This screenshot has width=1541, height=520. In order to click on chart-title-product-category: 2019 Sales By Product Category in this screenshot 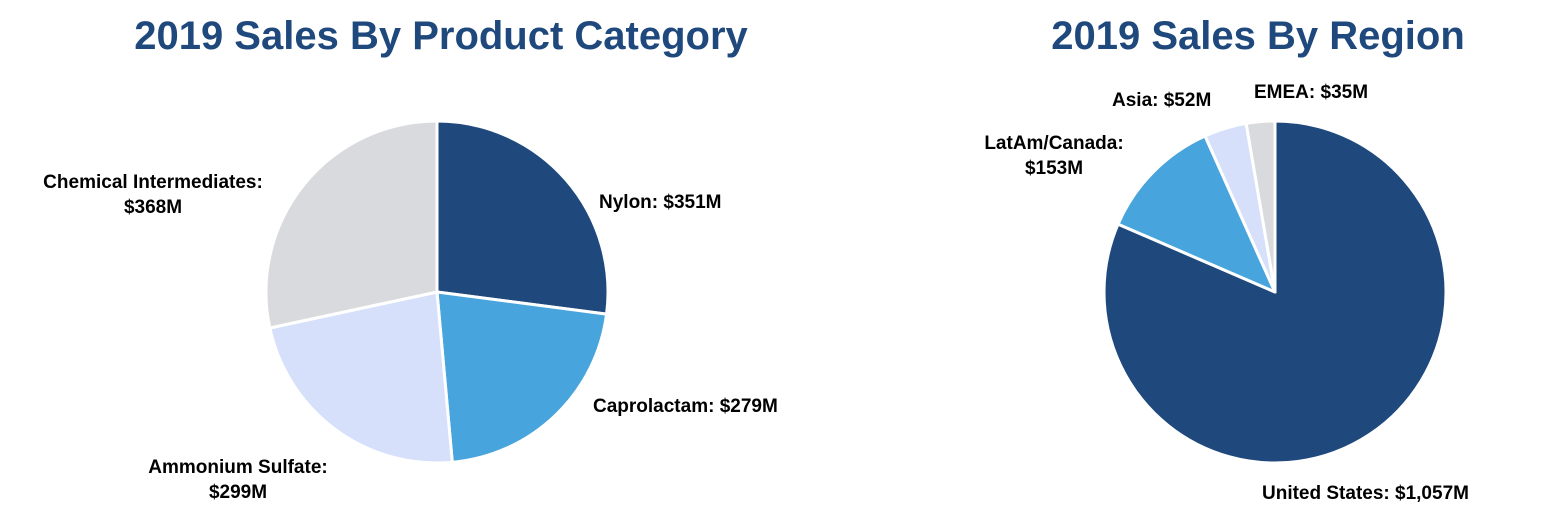, I will do `click(441, 36)`.